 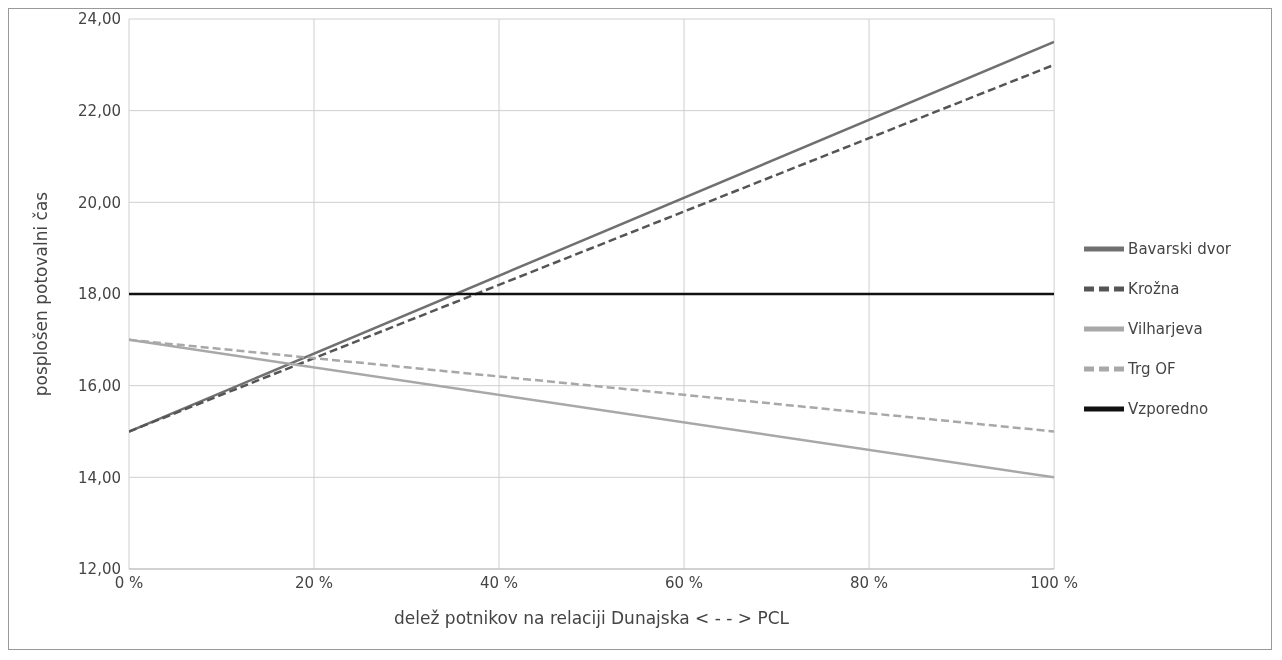 What do you see at coordinates (99, 477) in the screenshot?
I see `y-tick-label: 14,00` at bounding box center [99, 477].